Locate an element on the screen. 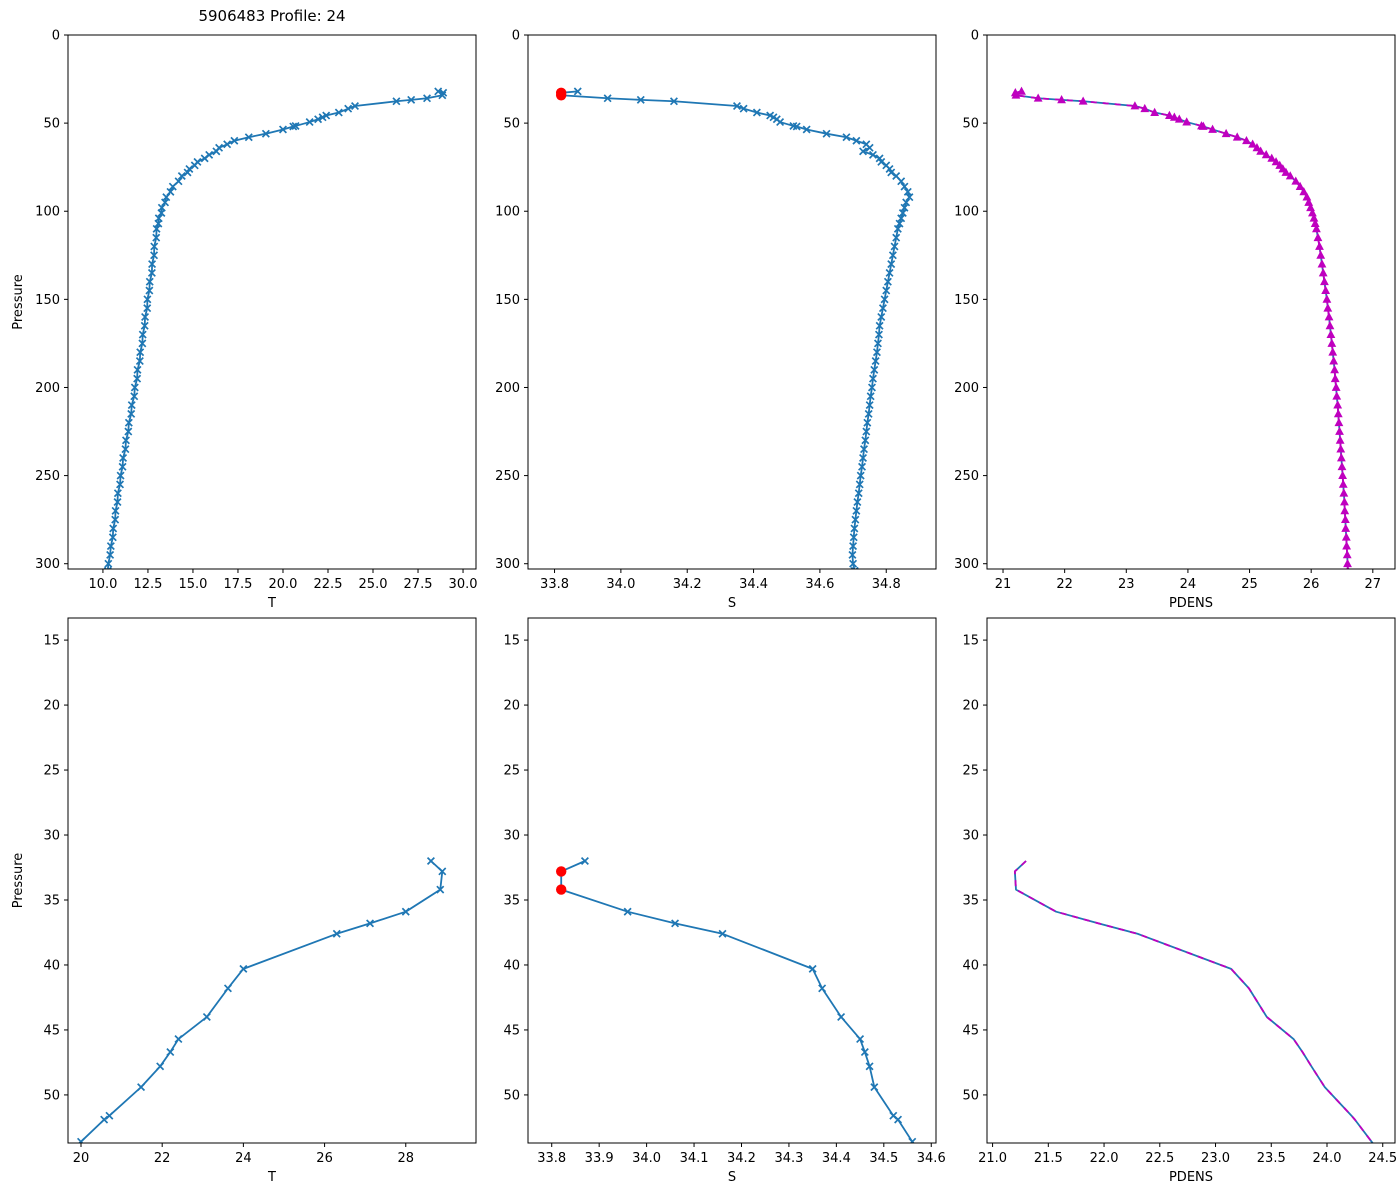  y-tick-label: 300 is located at coordinates (966, 564).